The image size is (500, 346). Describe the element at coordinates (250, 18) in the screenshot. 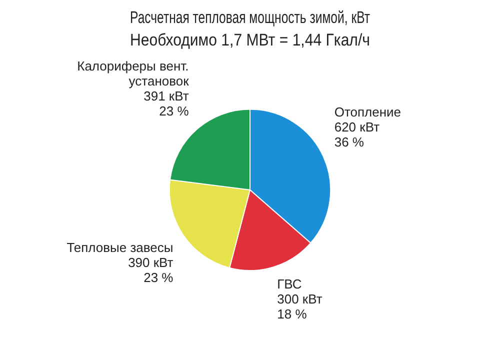

I see `chart-title: Расчетная тепловая мощность зимой, кВт` at that location.